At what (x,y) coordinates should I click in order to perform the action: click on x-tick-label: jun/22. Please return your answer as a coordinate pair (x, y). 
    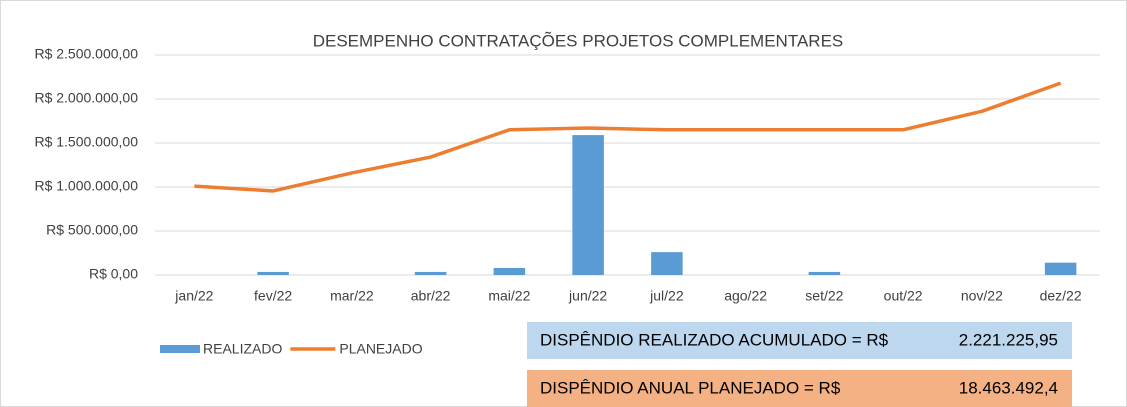
    Looking at the image, I should click on (587, 296).